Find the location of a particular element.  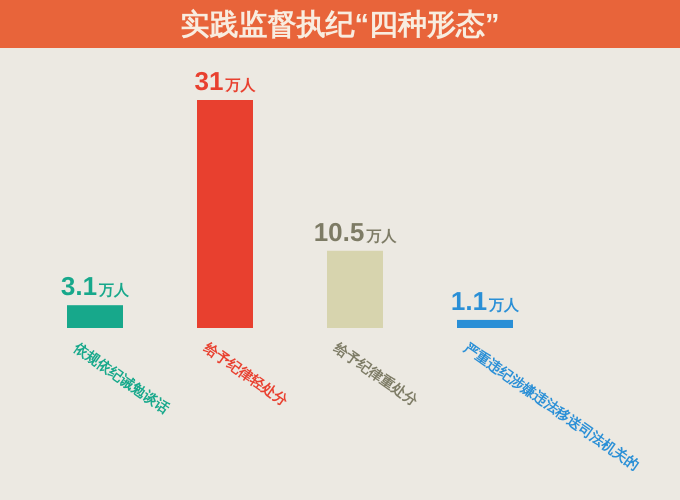

data-label: 10.5万人 is located at coordinates (356, 231).